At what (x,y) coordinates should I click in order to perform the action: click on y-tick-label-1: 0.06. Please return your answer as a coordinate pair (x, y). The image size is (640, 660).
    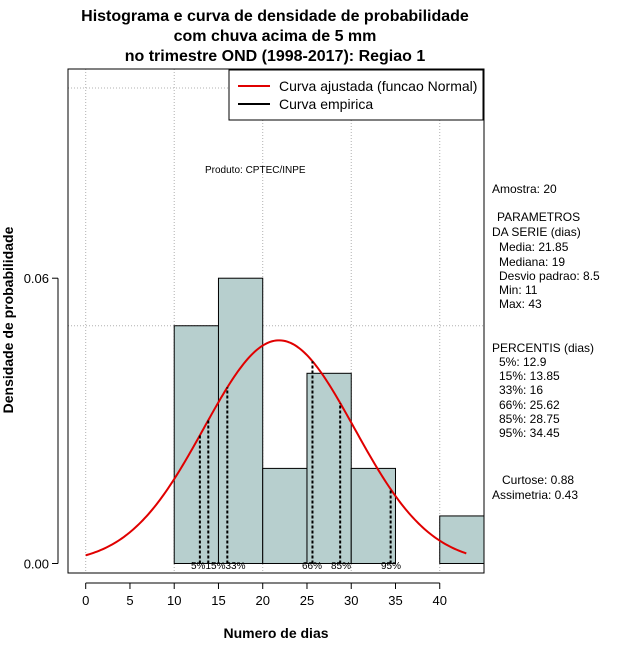
    Looking at the image, I should click on (36, 278).